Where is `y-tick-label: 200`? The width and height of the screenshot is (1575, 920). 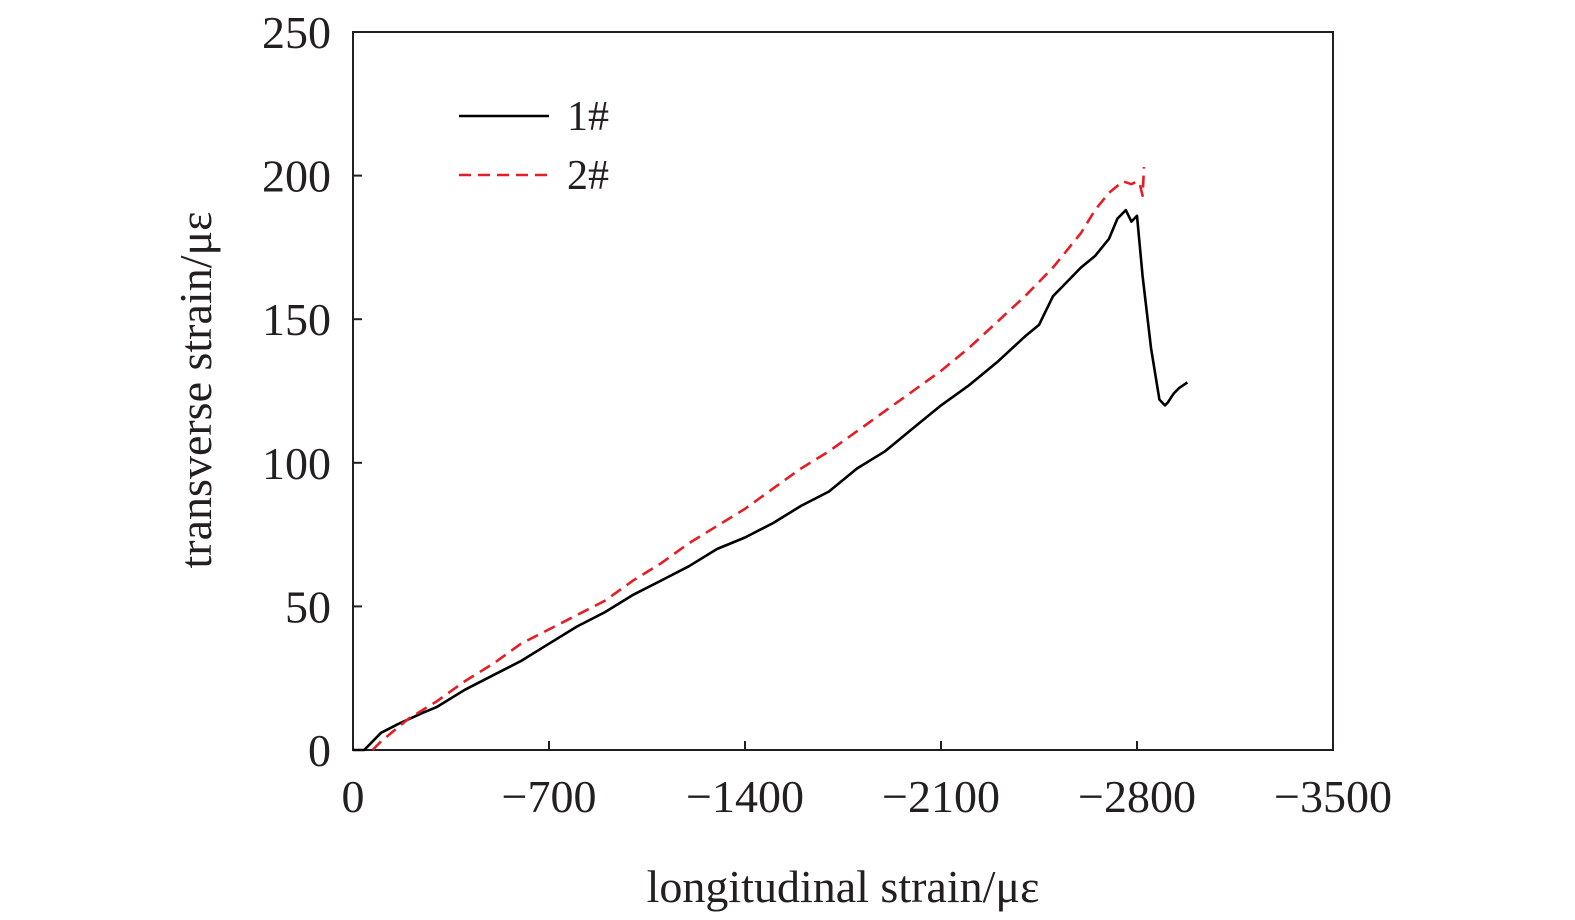 y-tick-label: 200 is located at coordinates (296, 176).